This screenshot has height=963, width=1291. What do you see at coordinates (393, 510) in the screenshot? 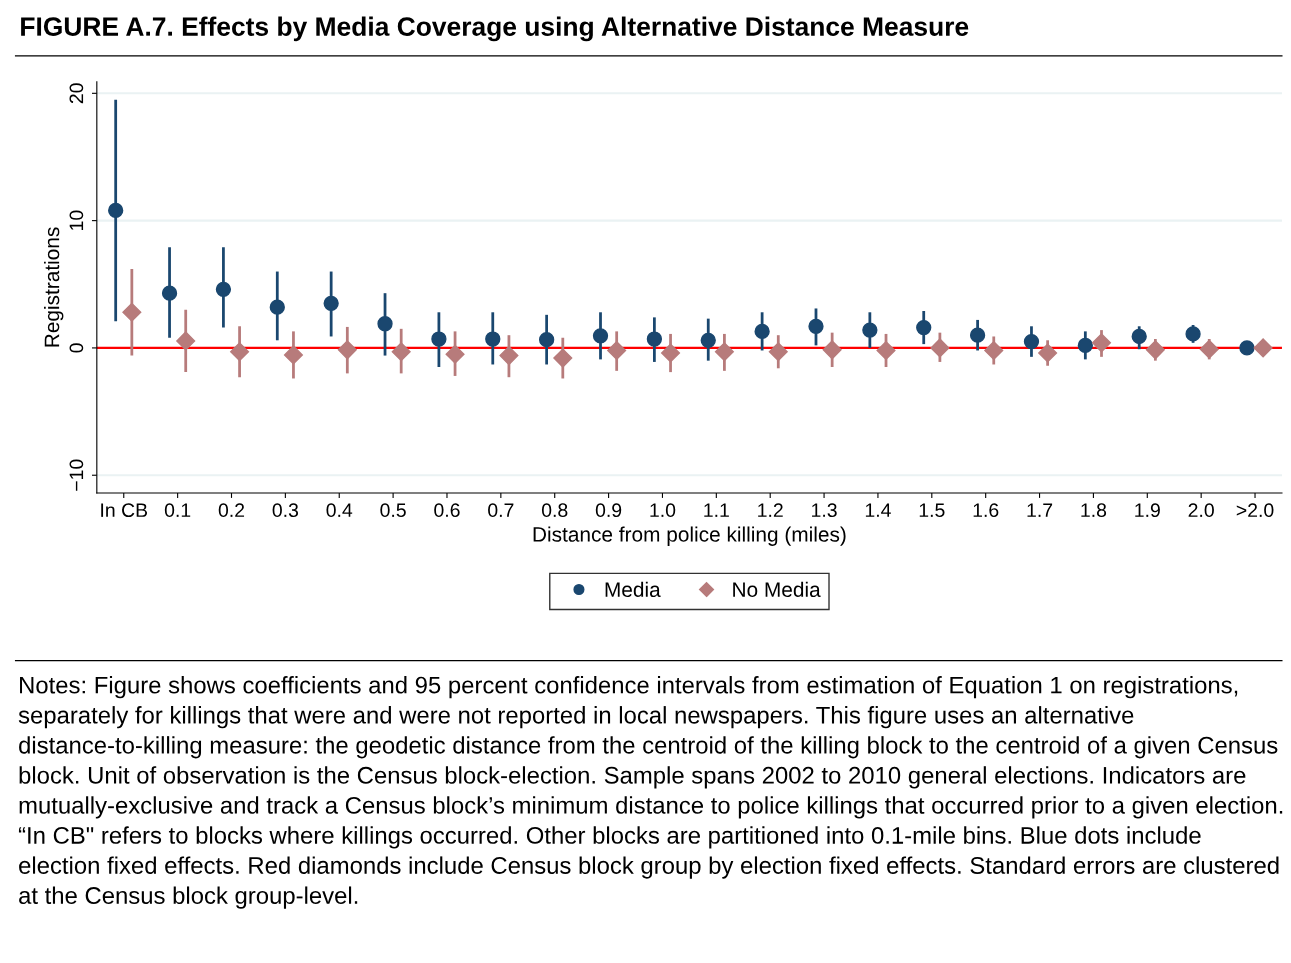
I see `x-tick-label: 0.5` at bounding box center [393, 510].